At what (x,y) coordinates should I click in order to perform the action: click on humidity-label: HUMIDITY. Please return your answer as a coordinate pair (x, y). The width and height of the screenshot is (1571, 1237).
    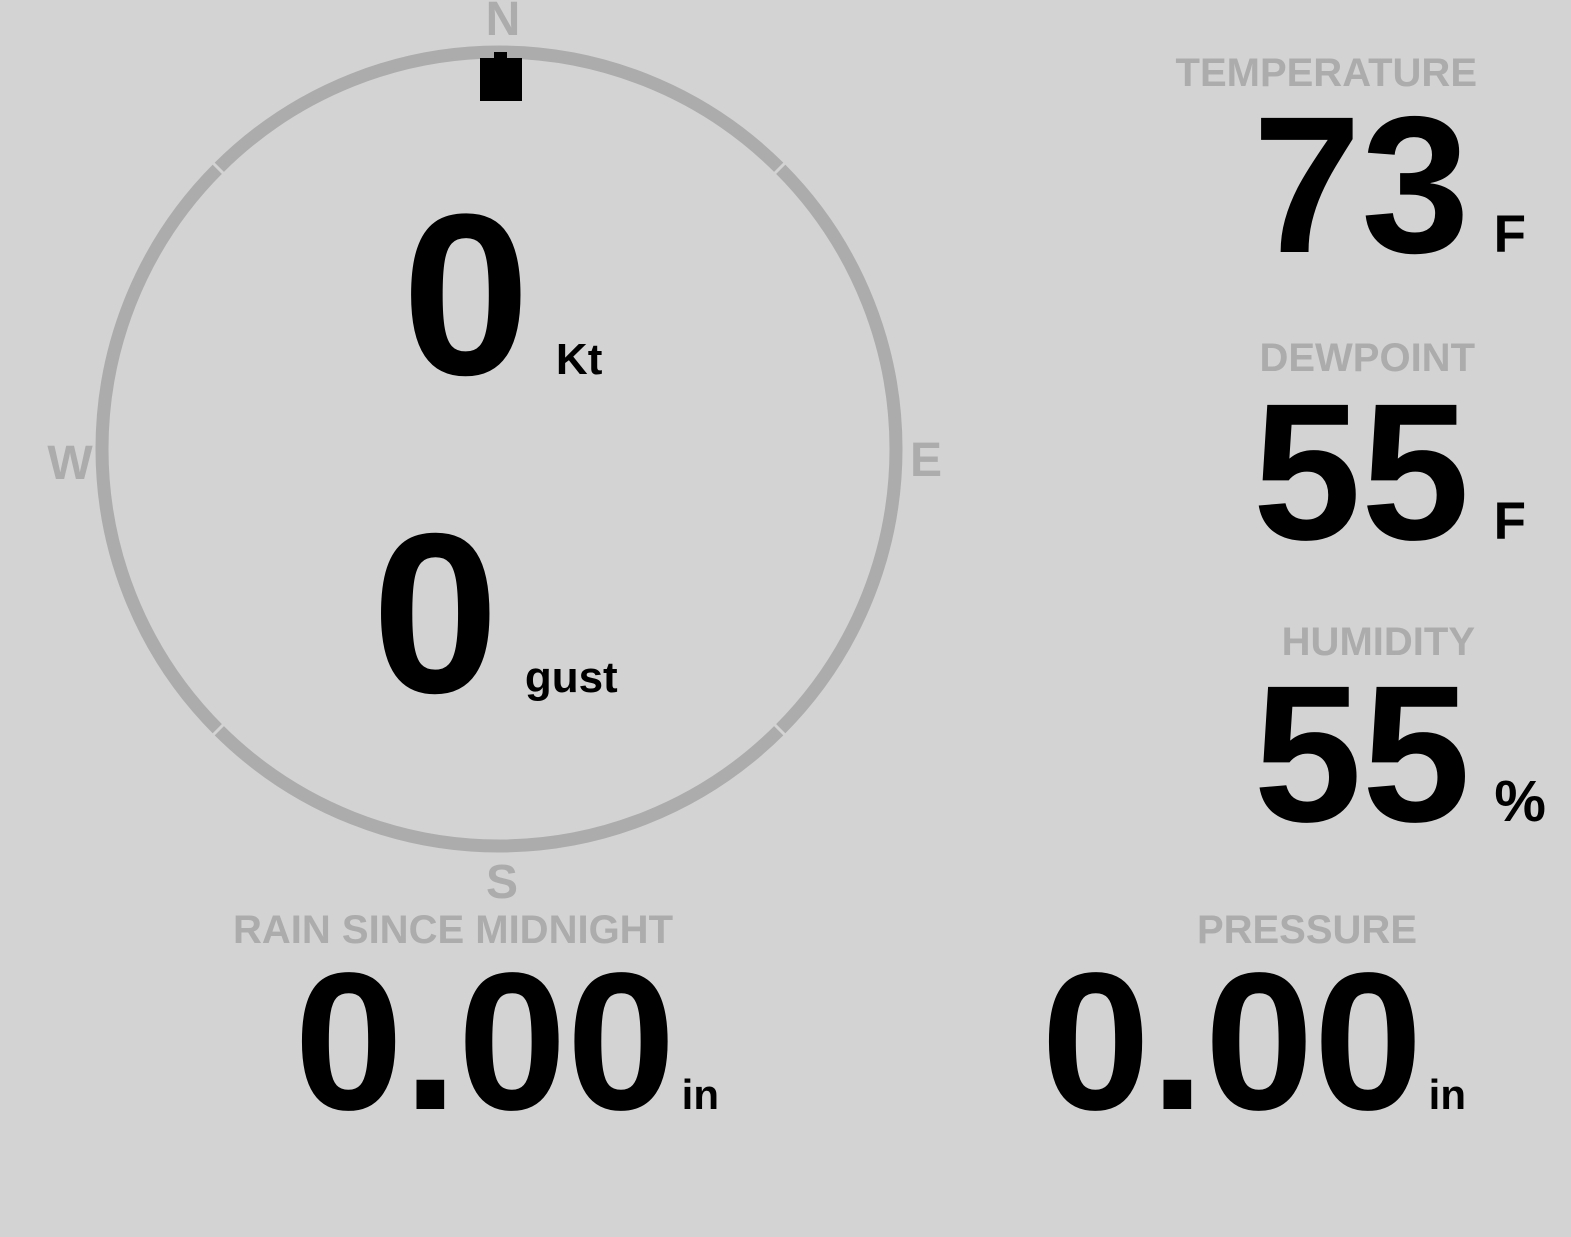
    Looking at the image, I should click on (1378, 642).